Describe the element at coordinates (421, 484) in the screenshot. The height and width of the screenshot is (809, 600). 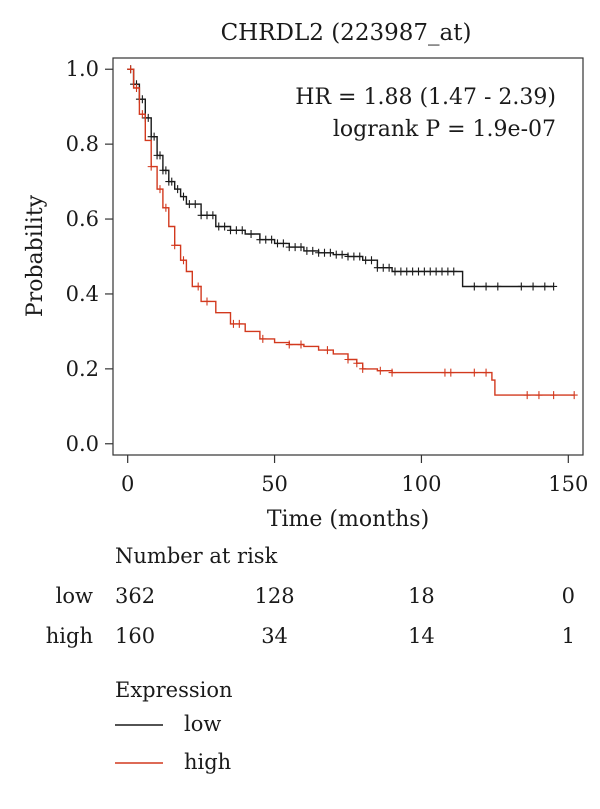
I see `x-tick-label: 100` at that location.